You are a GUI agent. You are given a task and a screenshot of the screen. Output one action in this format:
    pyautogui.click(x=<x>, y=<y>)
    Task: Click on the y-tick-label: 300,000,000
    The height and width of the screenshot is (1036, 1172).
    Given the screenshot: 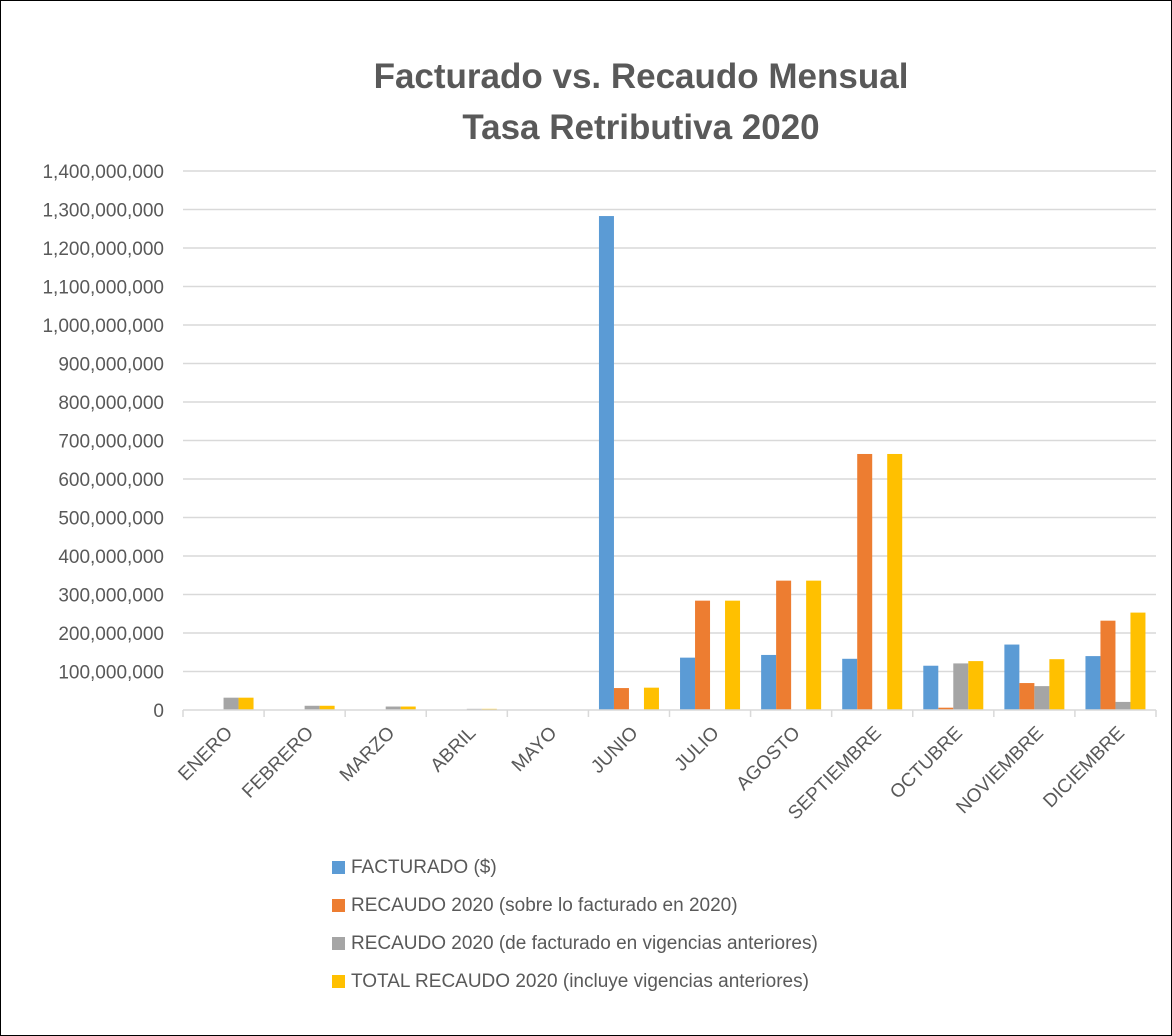 What is the action you would take?
    pyautogui.click(x=111, y=596)
    